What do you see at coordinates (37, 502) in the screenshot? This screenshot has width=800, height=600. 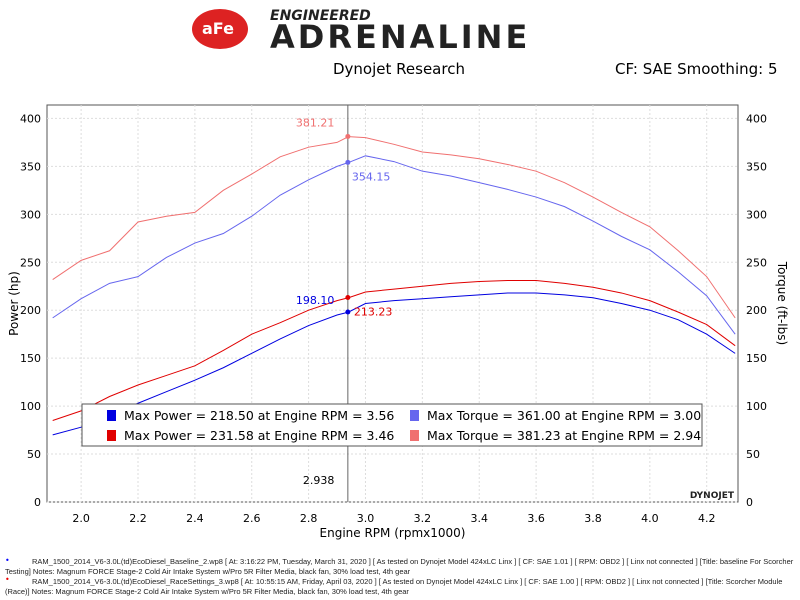 I see `y-tick-label: 0` at bounding box center [37, 502].